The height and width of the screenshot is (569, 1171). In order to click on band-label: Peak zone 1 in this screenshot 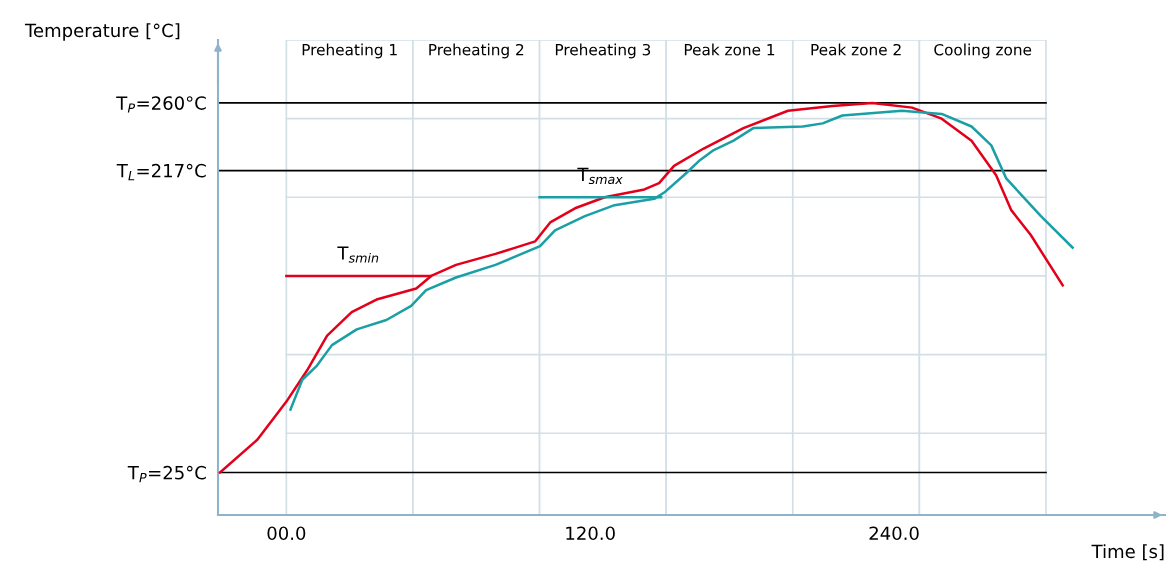, I will do `click(729, 49)`.